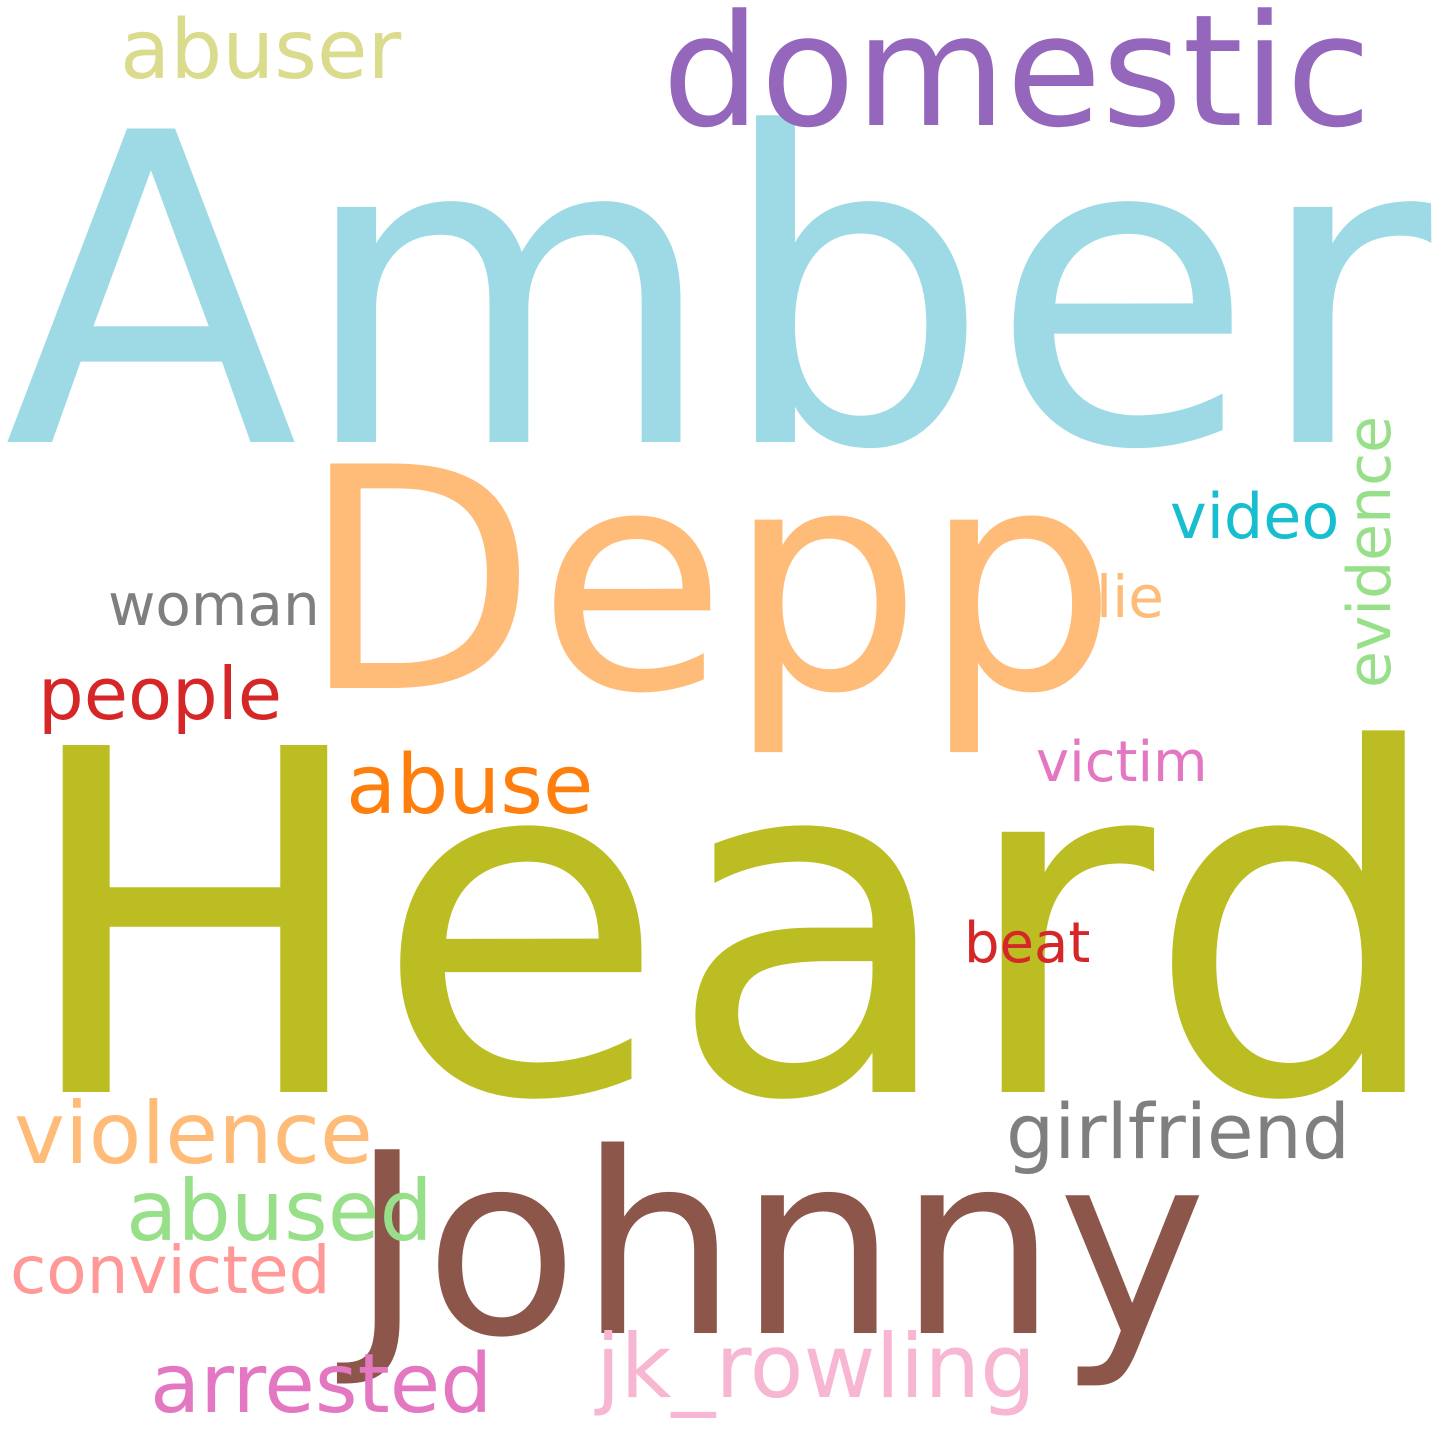  I want to click on word-depp: Depp, so click(709, 581).